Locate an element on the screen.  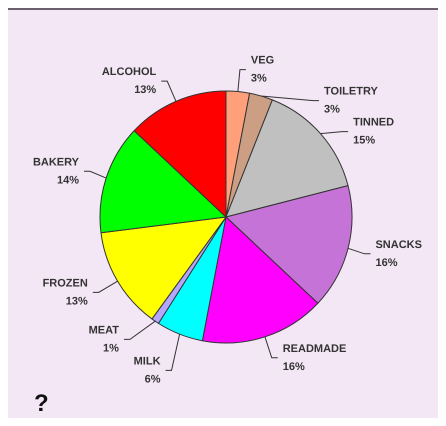
slice-label: TOILETRY is located at coordinates (351, 92).